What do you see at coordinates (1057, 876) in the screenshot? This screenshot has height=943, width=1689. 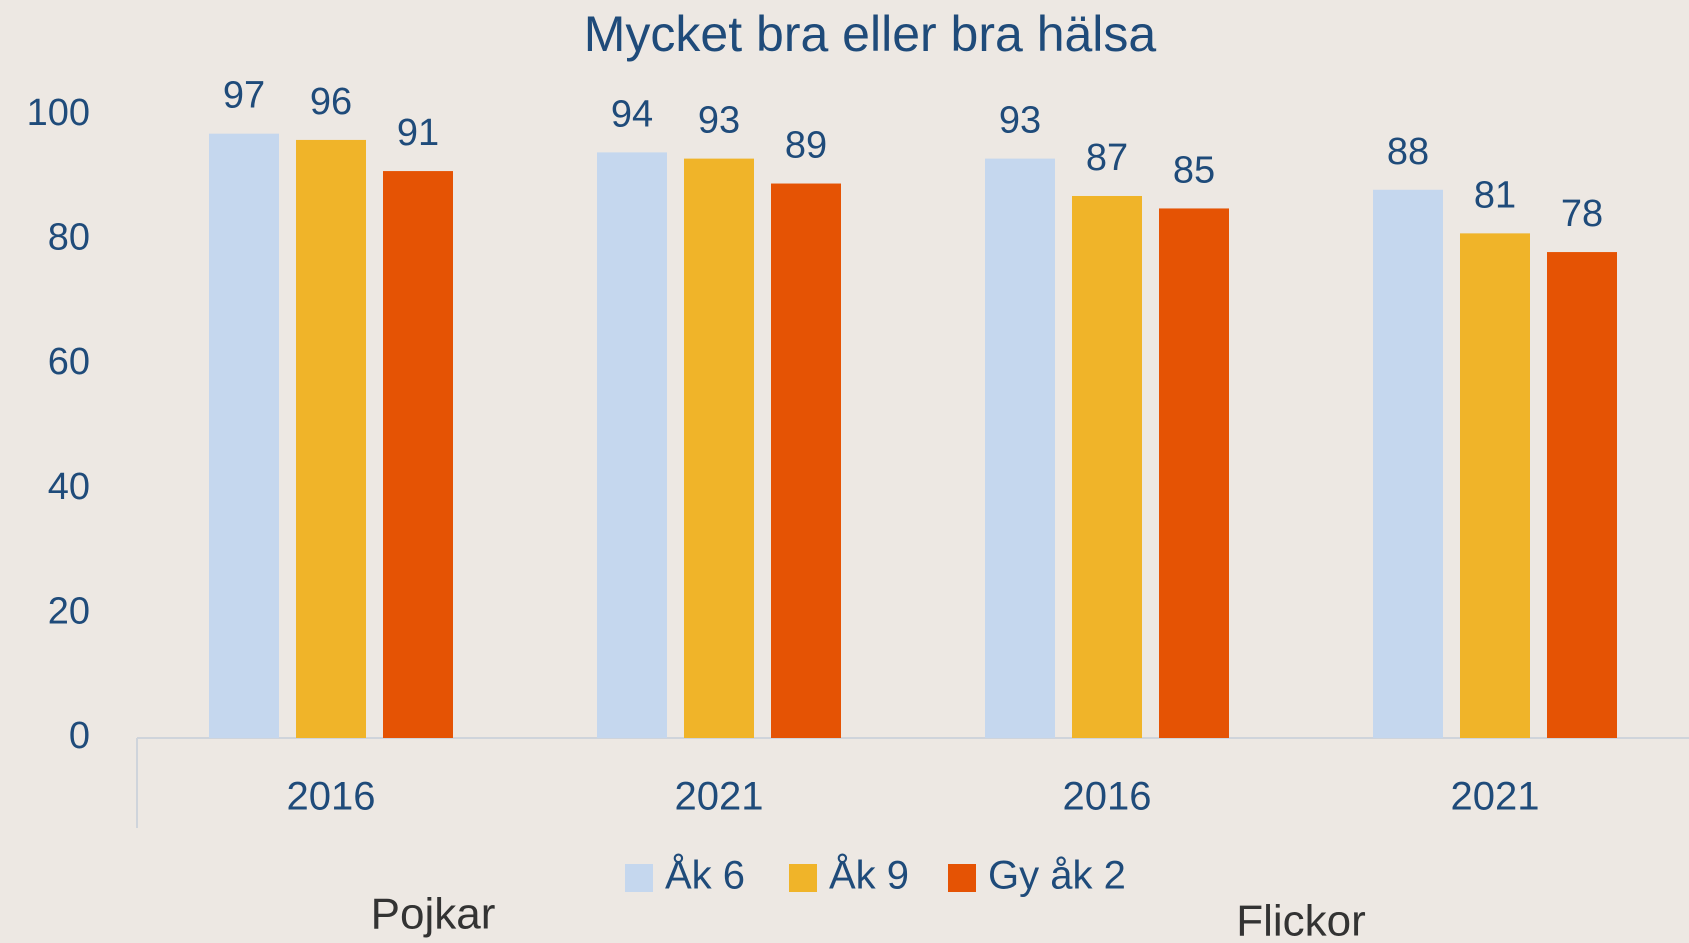 I see `legend-label: Gy åk 2` at bounding box center [1057, 876].